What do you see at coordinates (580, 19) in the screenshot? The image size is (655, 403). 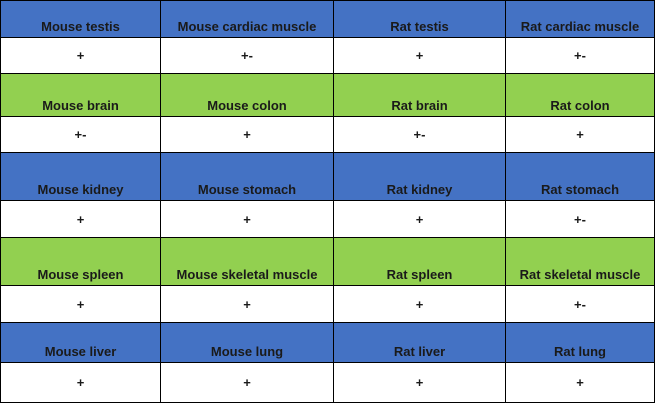 I see `tissue-header-cell: Rat cardiac muscle` at bounding box center [580, 19].